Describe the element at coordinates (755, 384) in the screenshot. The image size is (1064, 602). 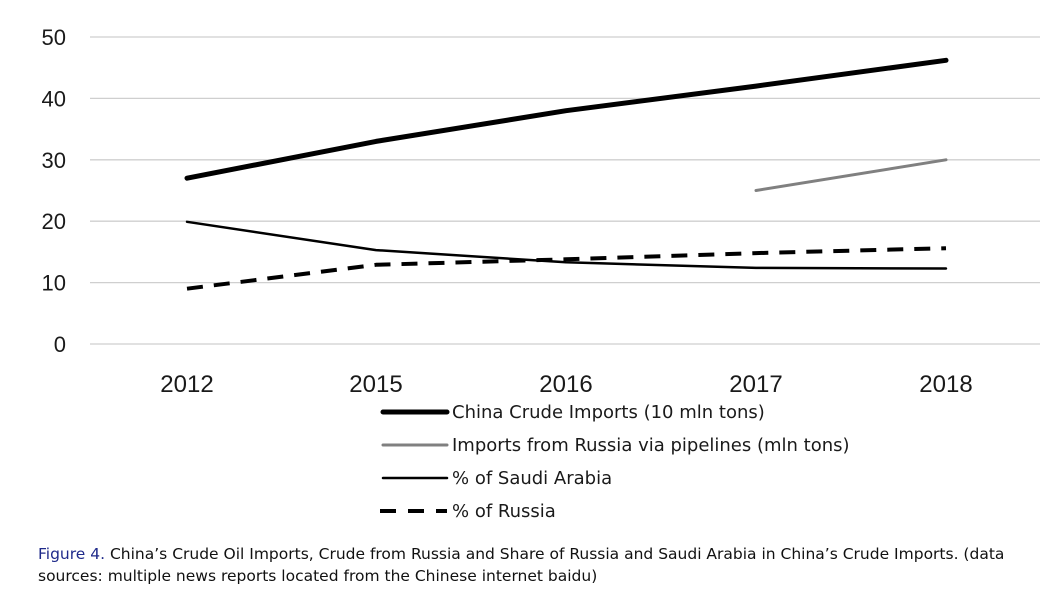
I see `x-tick-label: 2017` at that location.